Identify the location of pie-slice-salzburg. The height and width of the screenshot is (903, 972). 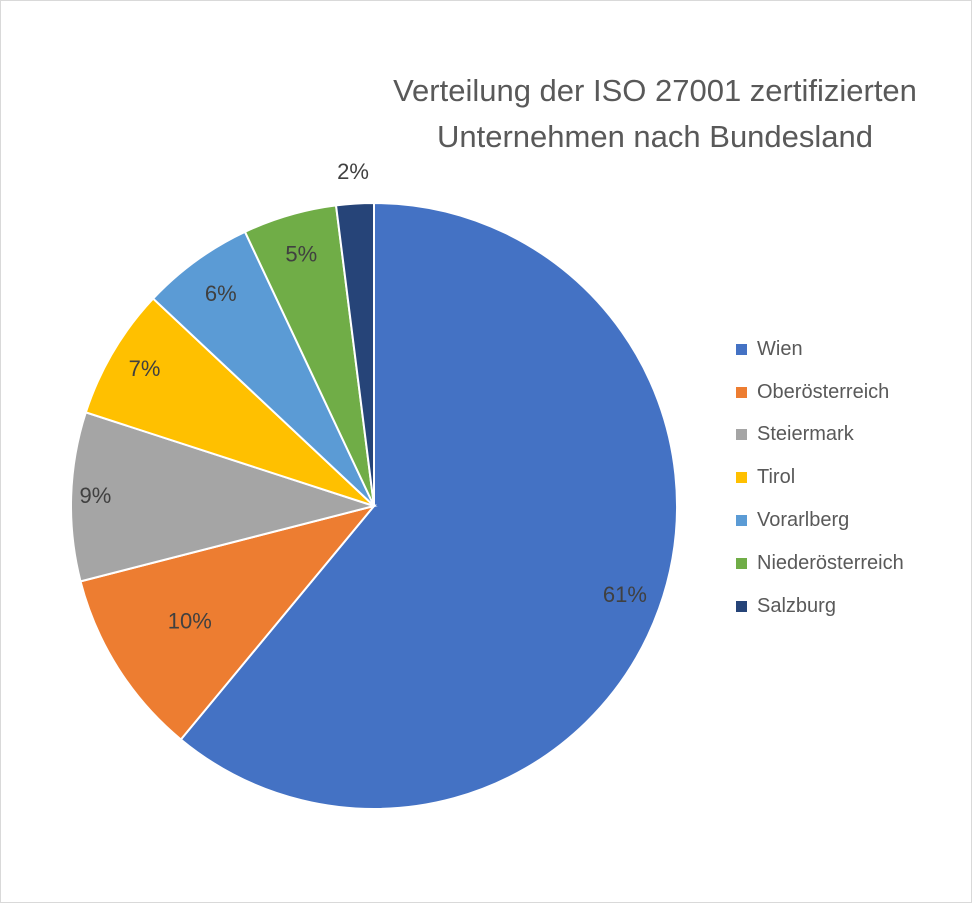
(354, 354).